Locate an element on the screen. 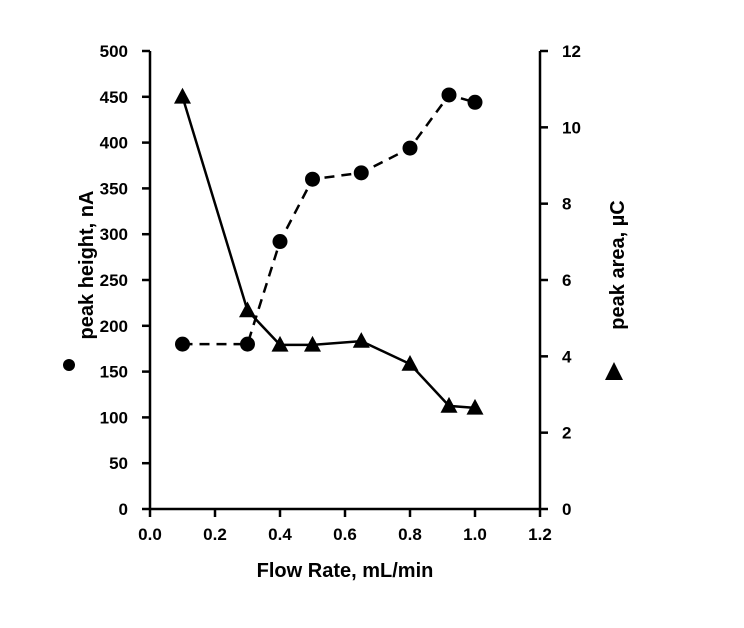 This screenshot has height=628, width=744. y-right-tick-label: 2 is located at coordinates (566, 433).